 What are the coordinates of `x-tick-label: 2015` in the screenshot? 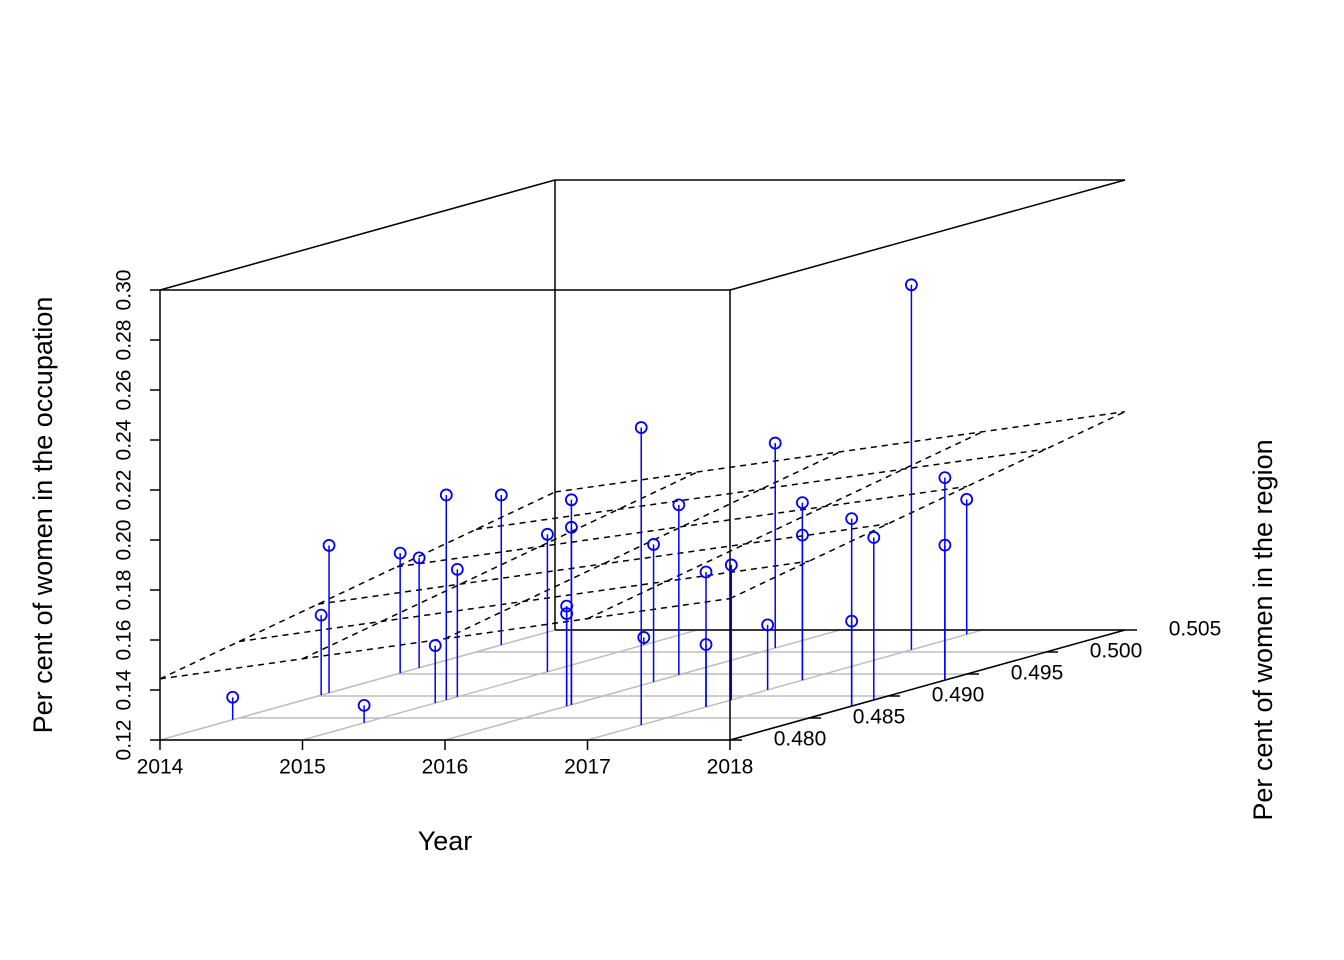 It's located at (302, 767).